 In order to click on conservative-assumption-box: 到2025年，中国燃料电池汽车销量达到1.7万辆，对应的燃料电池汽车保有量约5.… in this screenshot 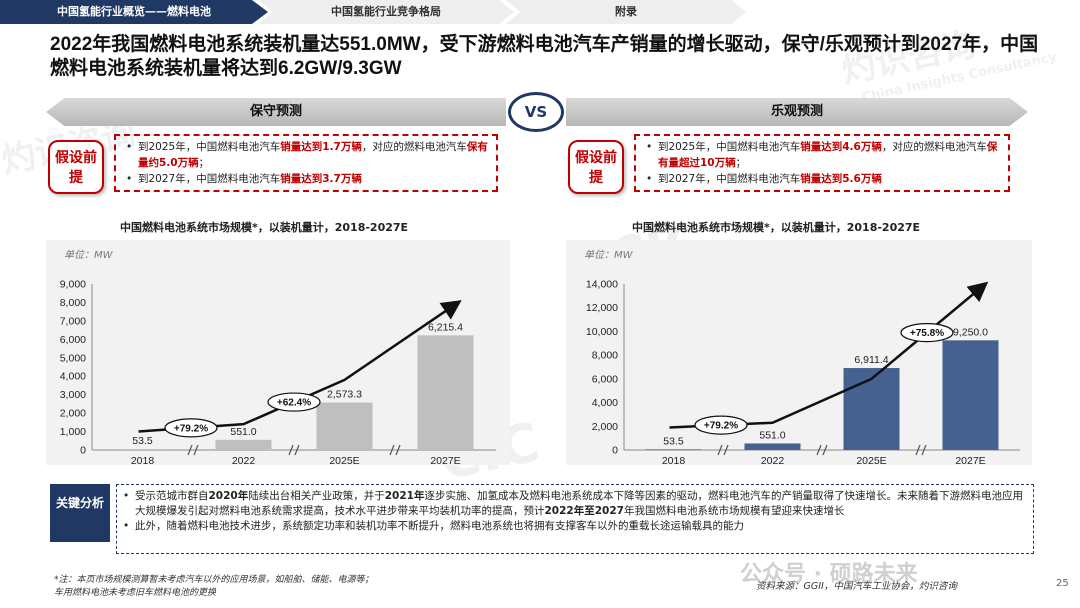, I will do `click(306, 163)`.